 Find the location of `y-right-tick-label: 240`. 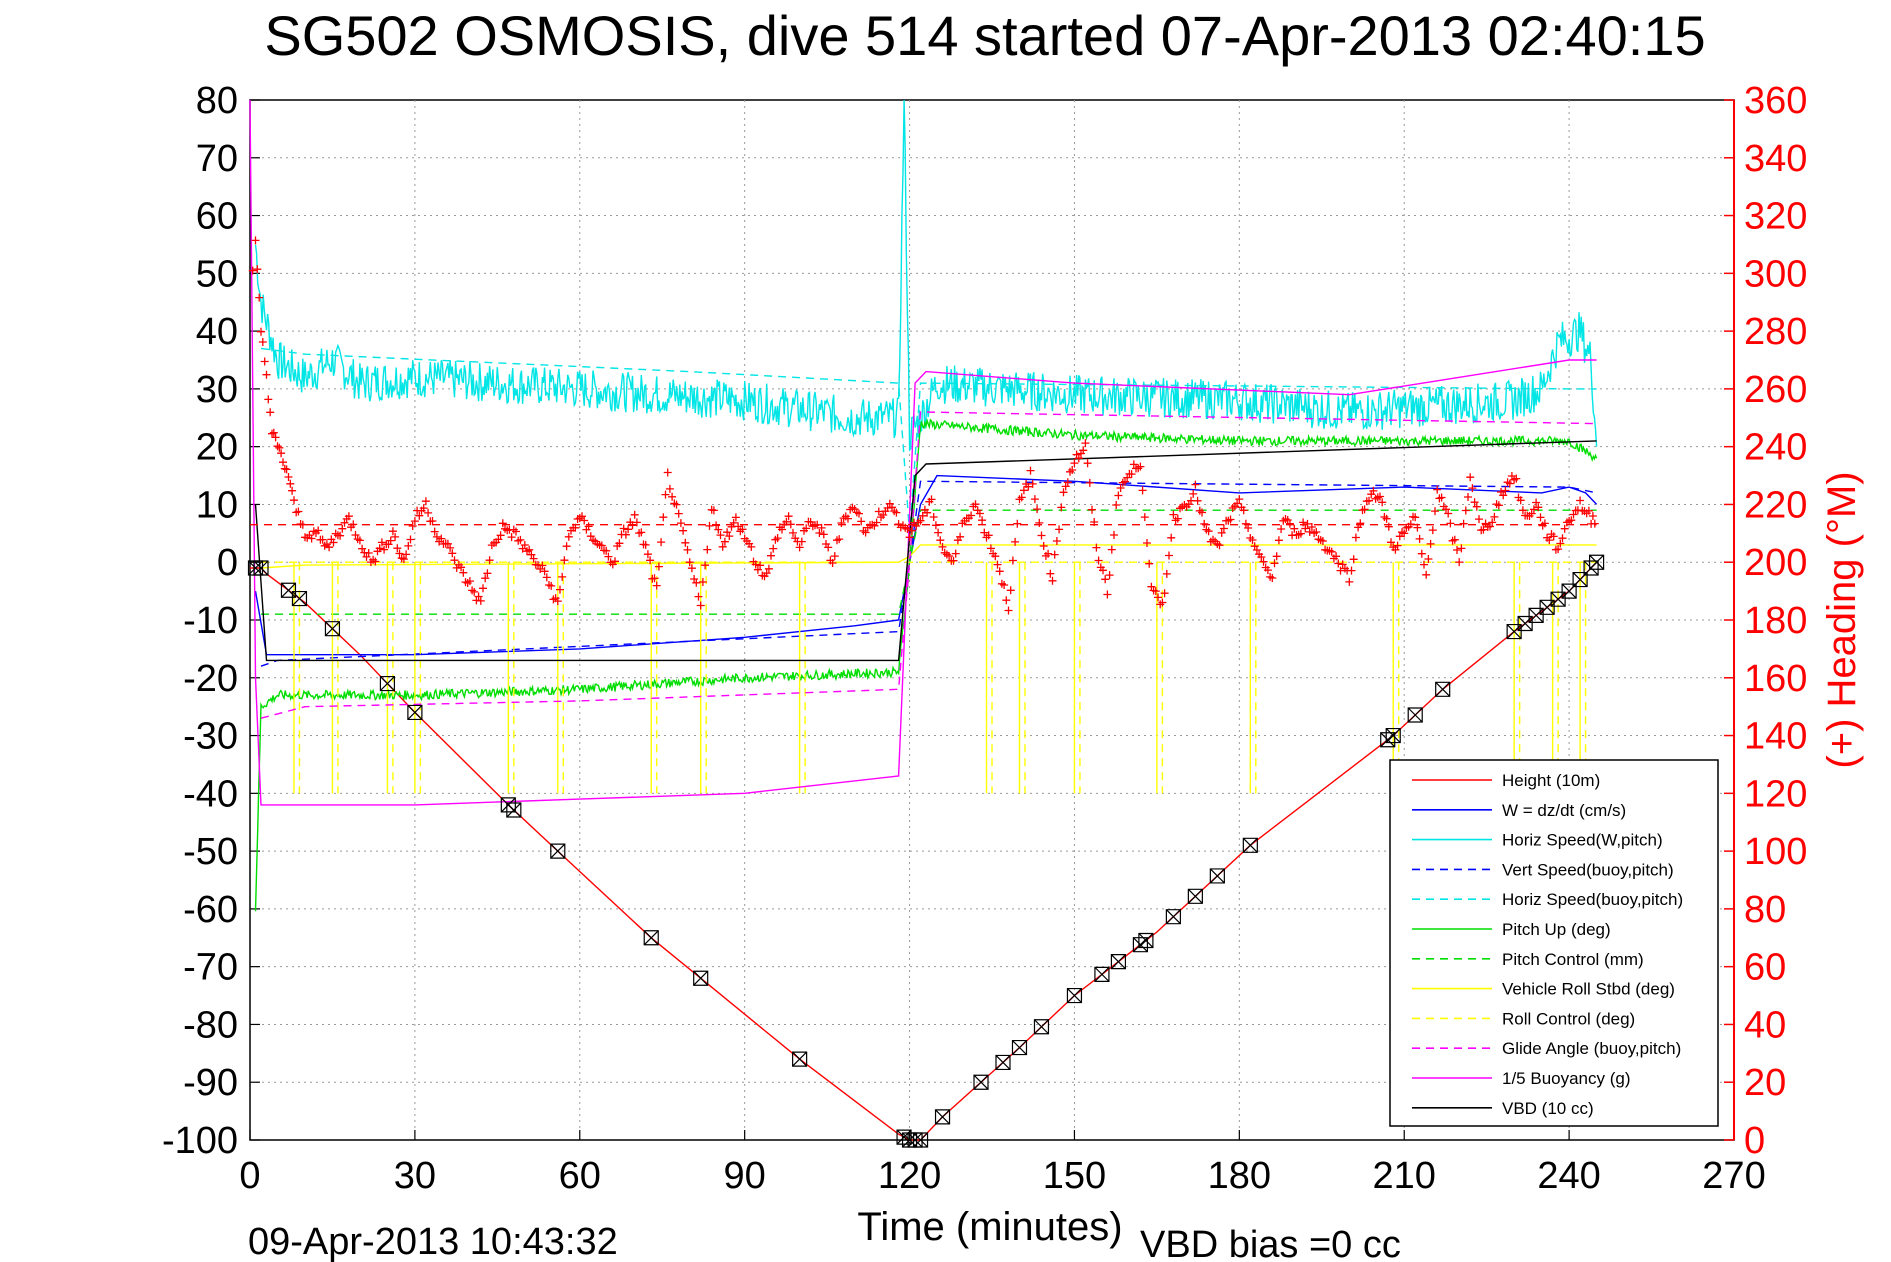

y-right-tick-label: 240 is located at coordinates (1775, 448).